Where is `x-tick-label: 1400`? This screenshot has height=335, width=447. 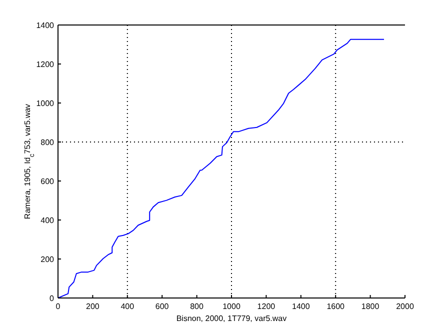 x-tick-label: 1400 is located at coordinates (301, 306).